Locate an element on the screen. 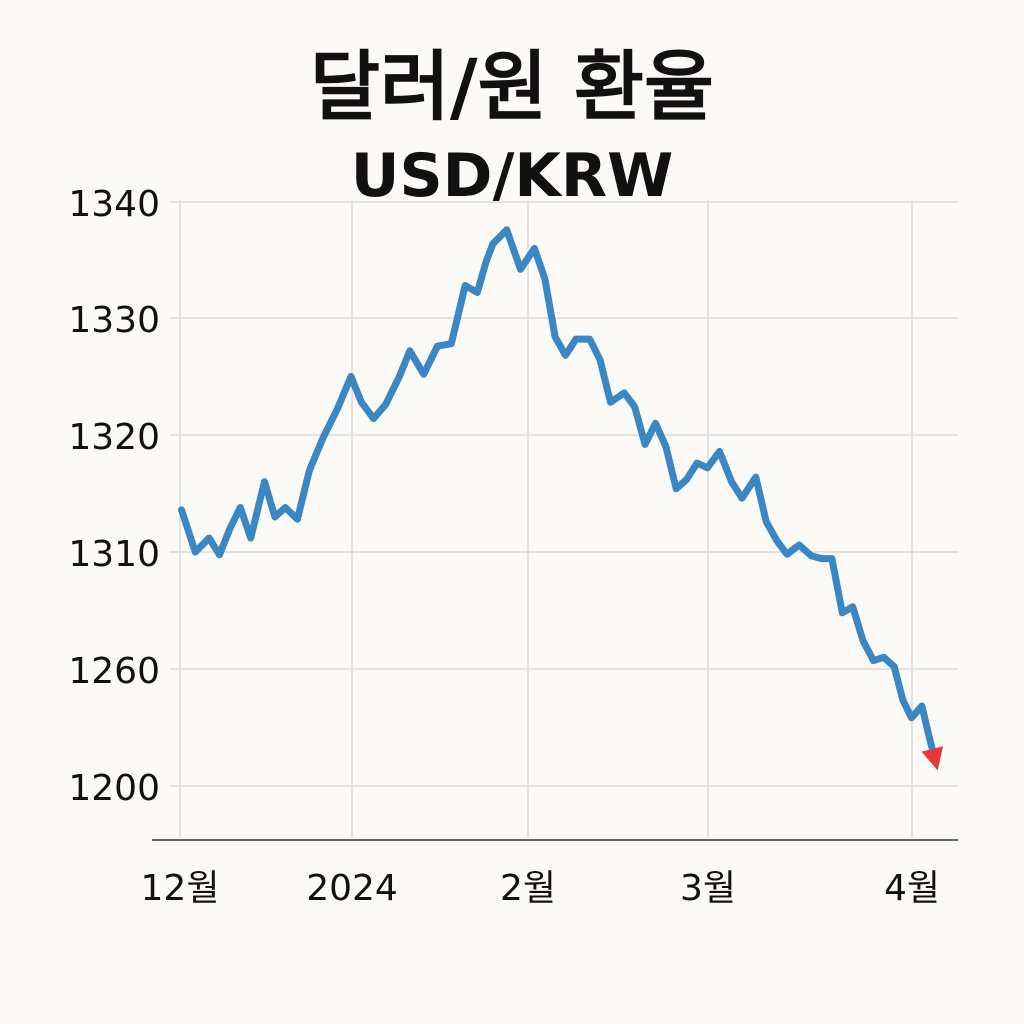  chart-title: 달러/원 환율 is located at coordinates (512, 86).